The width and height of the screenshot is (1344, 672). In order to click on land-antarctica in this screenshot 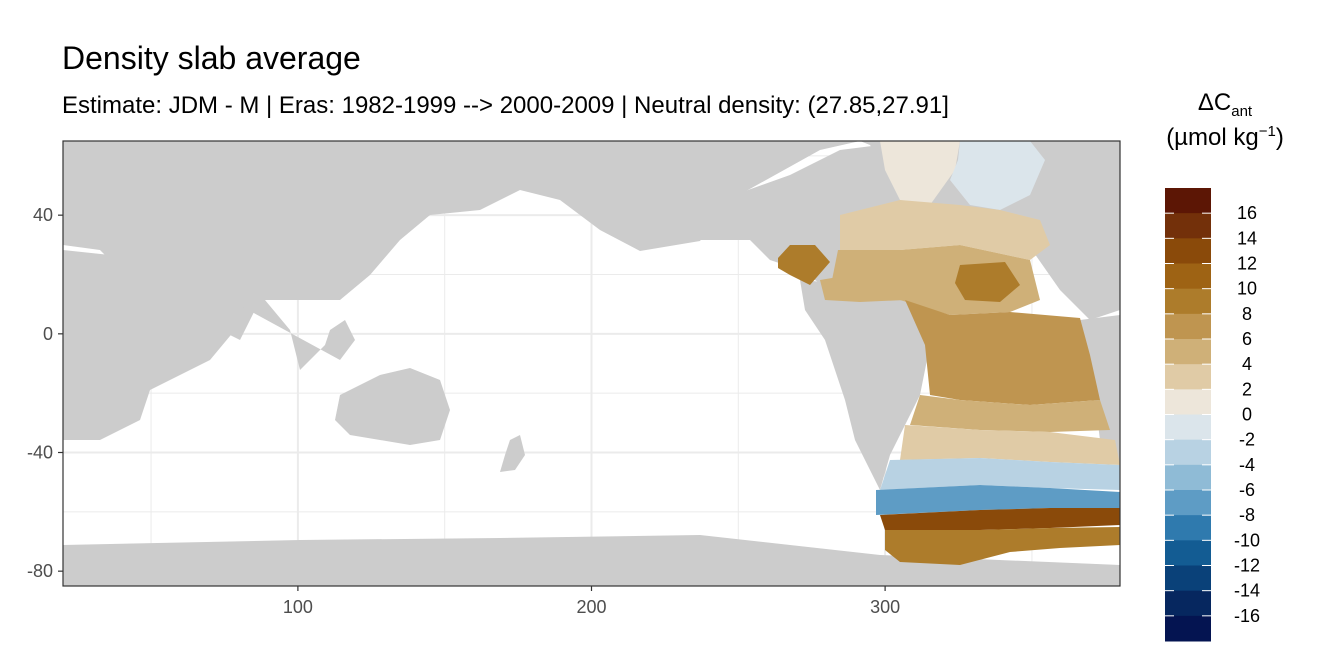, I will do `click(591, 560)`.